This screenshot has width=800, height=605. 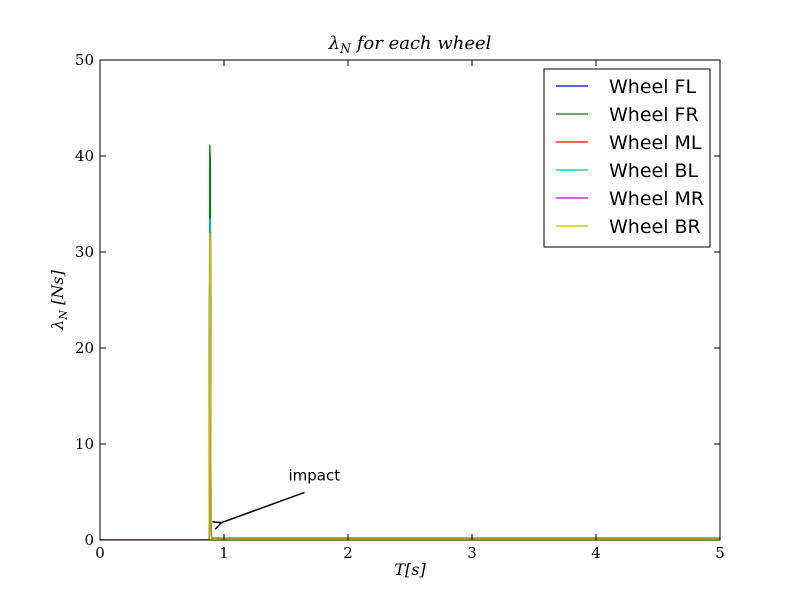 I want to click on legend-box, so click(x=627, y=158).